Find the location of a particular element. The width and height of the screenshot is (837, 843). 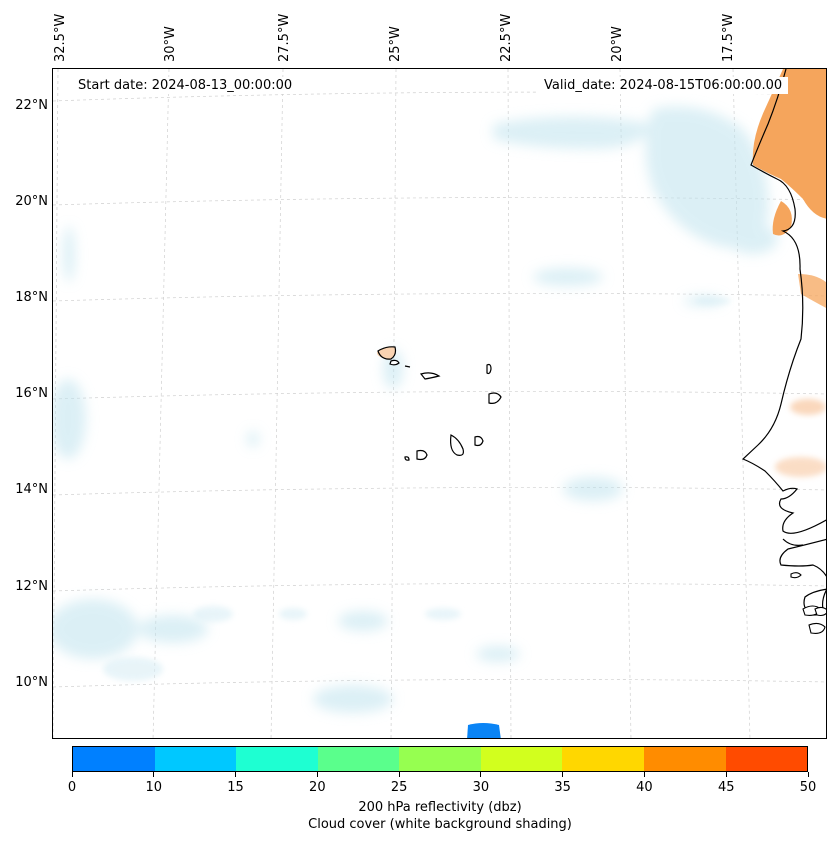

lat-label-18n: 18°N is located at coordinates (31, 297).